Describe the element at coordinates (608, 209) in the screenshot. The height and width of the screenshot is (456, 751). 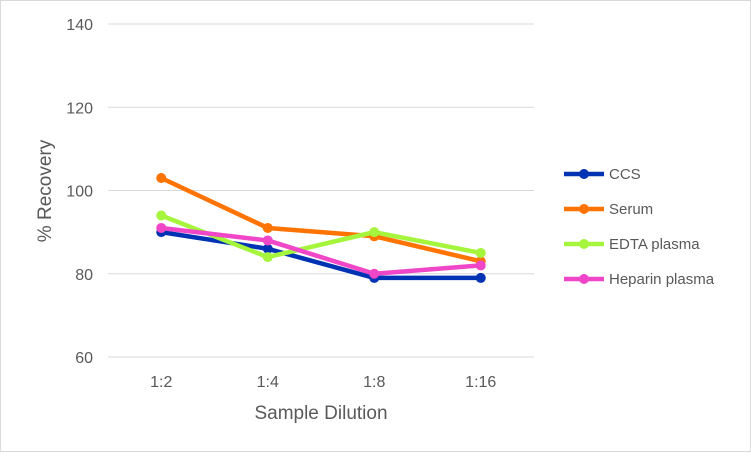
I see `legend-item: Serum` at that location.